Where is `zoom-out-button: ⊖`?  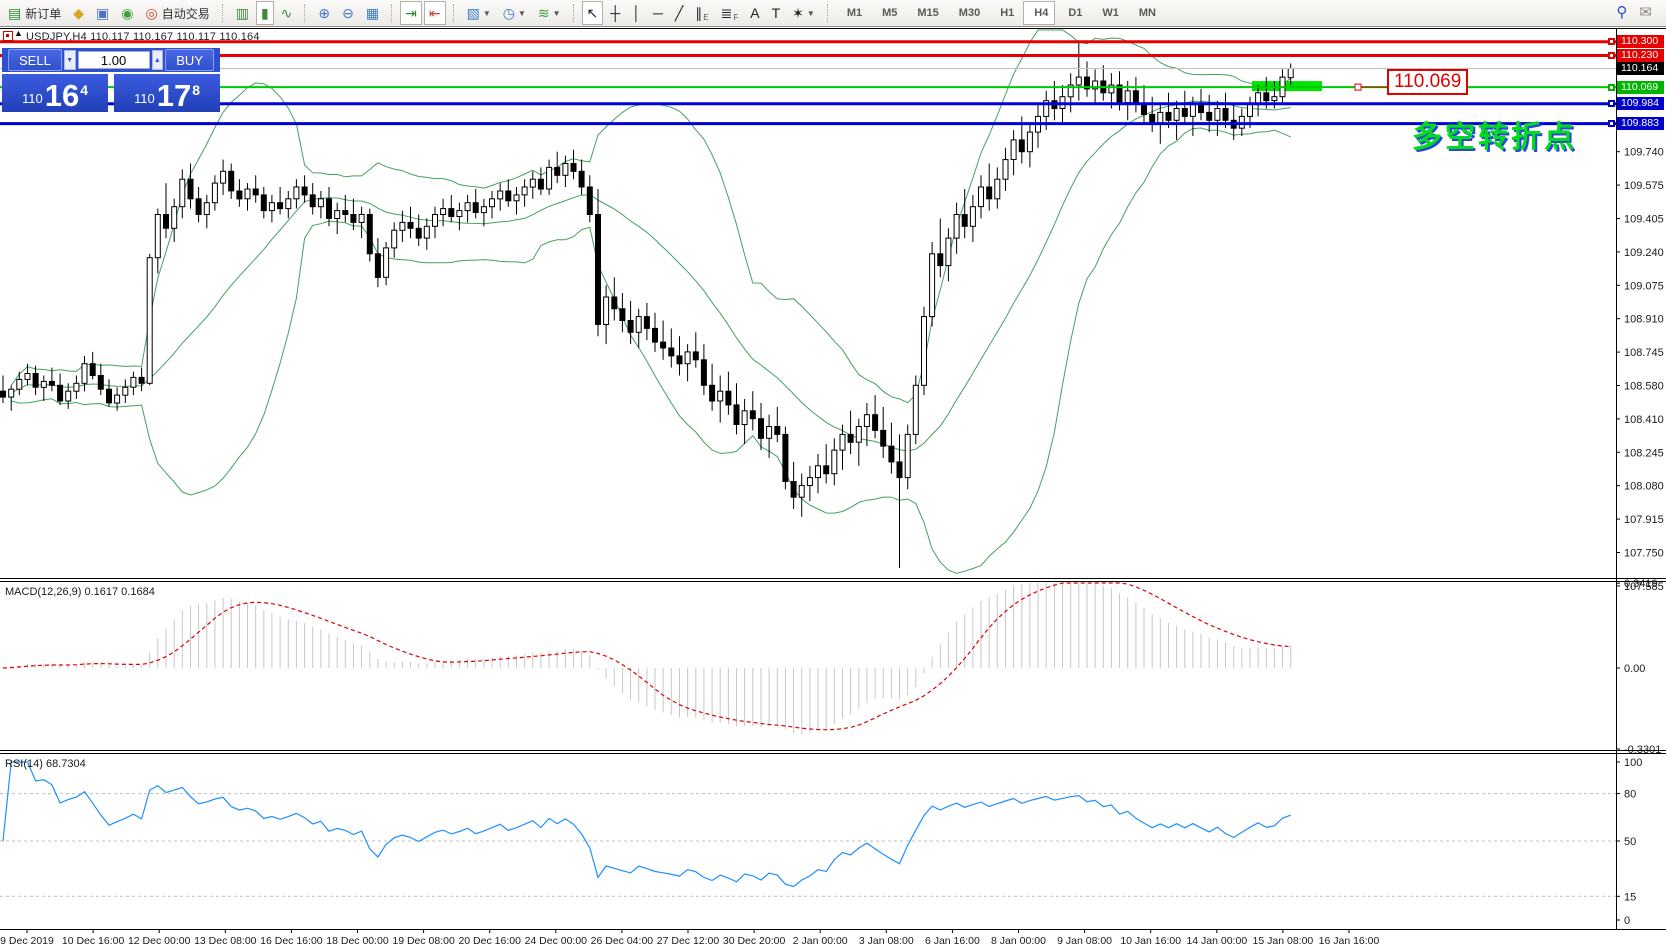
zoom-out-button: ⊖ is located at coordinates (348, 13).